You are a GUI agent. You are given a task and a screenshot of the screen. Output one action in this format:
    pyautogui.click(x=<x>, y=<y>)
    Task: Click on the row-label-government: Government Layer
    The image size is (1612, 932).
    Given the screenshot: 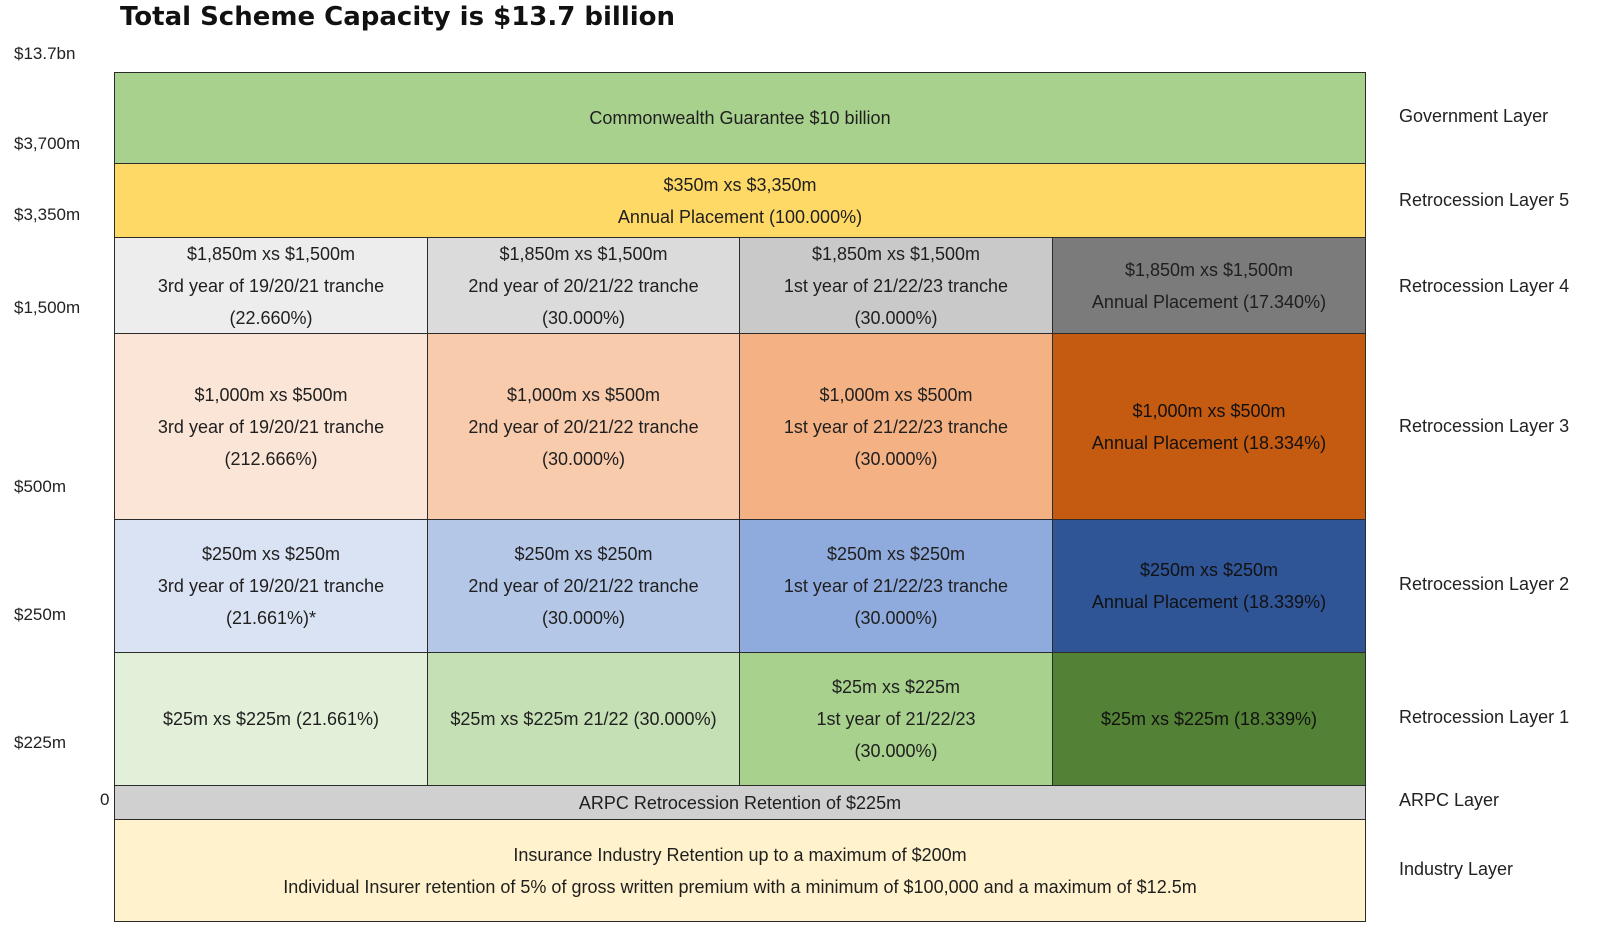 What is the action you would take?
    pyautogui.click(x=1474, y=116)
    